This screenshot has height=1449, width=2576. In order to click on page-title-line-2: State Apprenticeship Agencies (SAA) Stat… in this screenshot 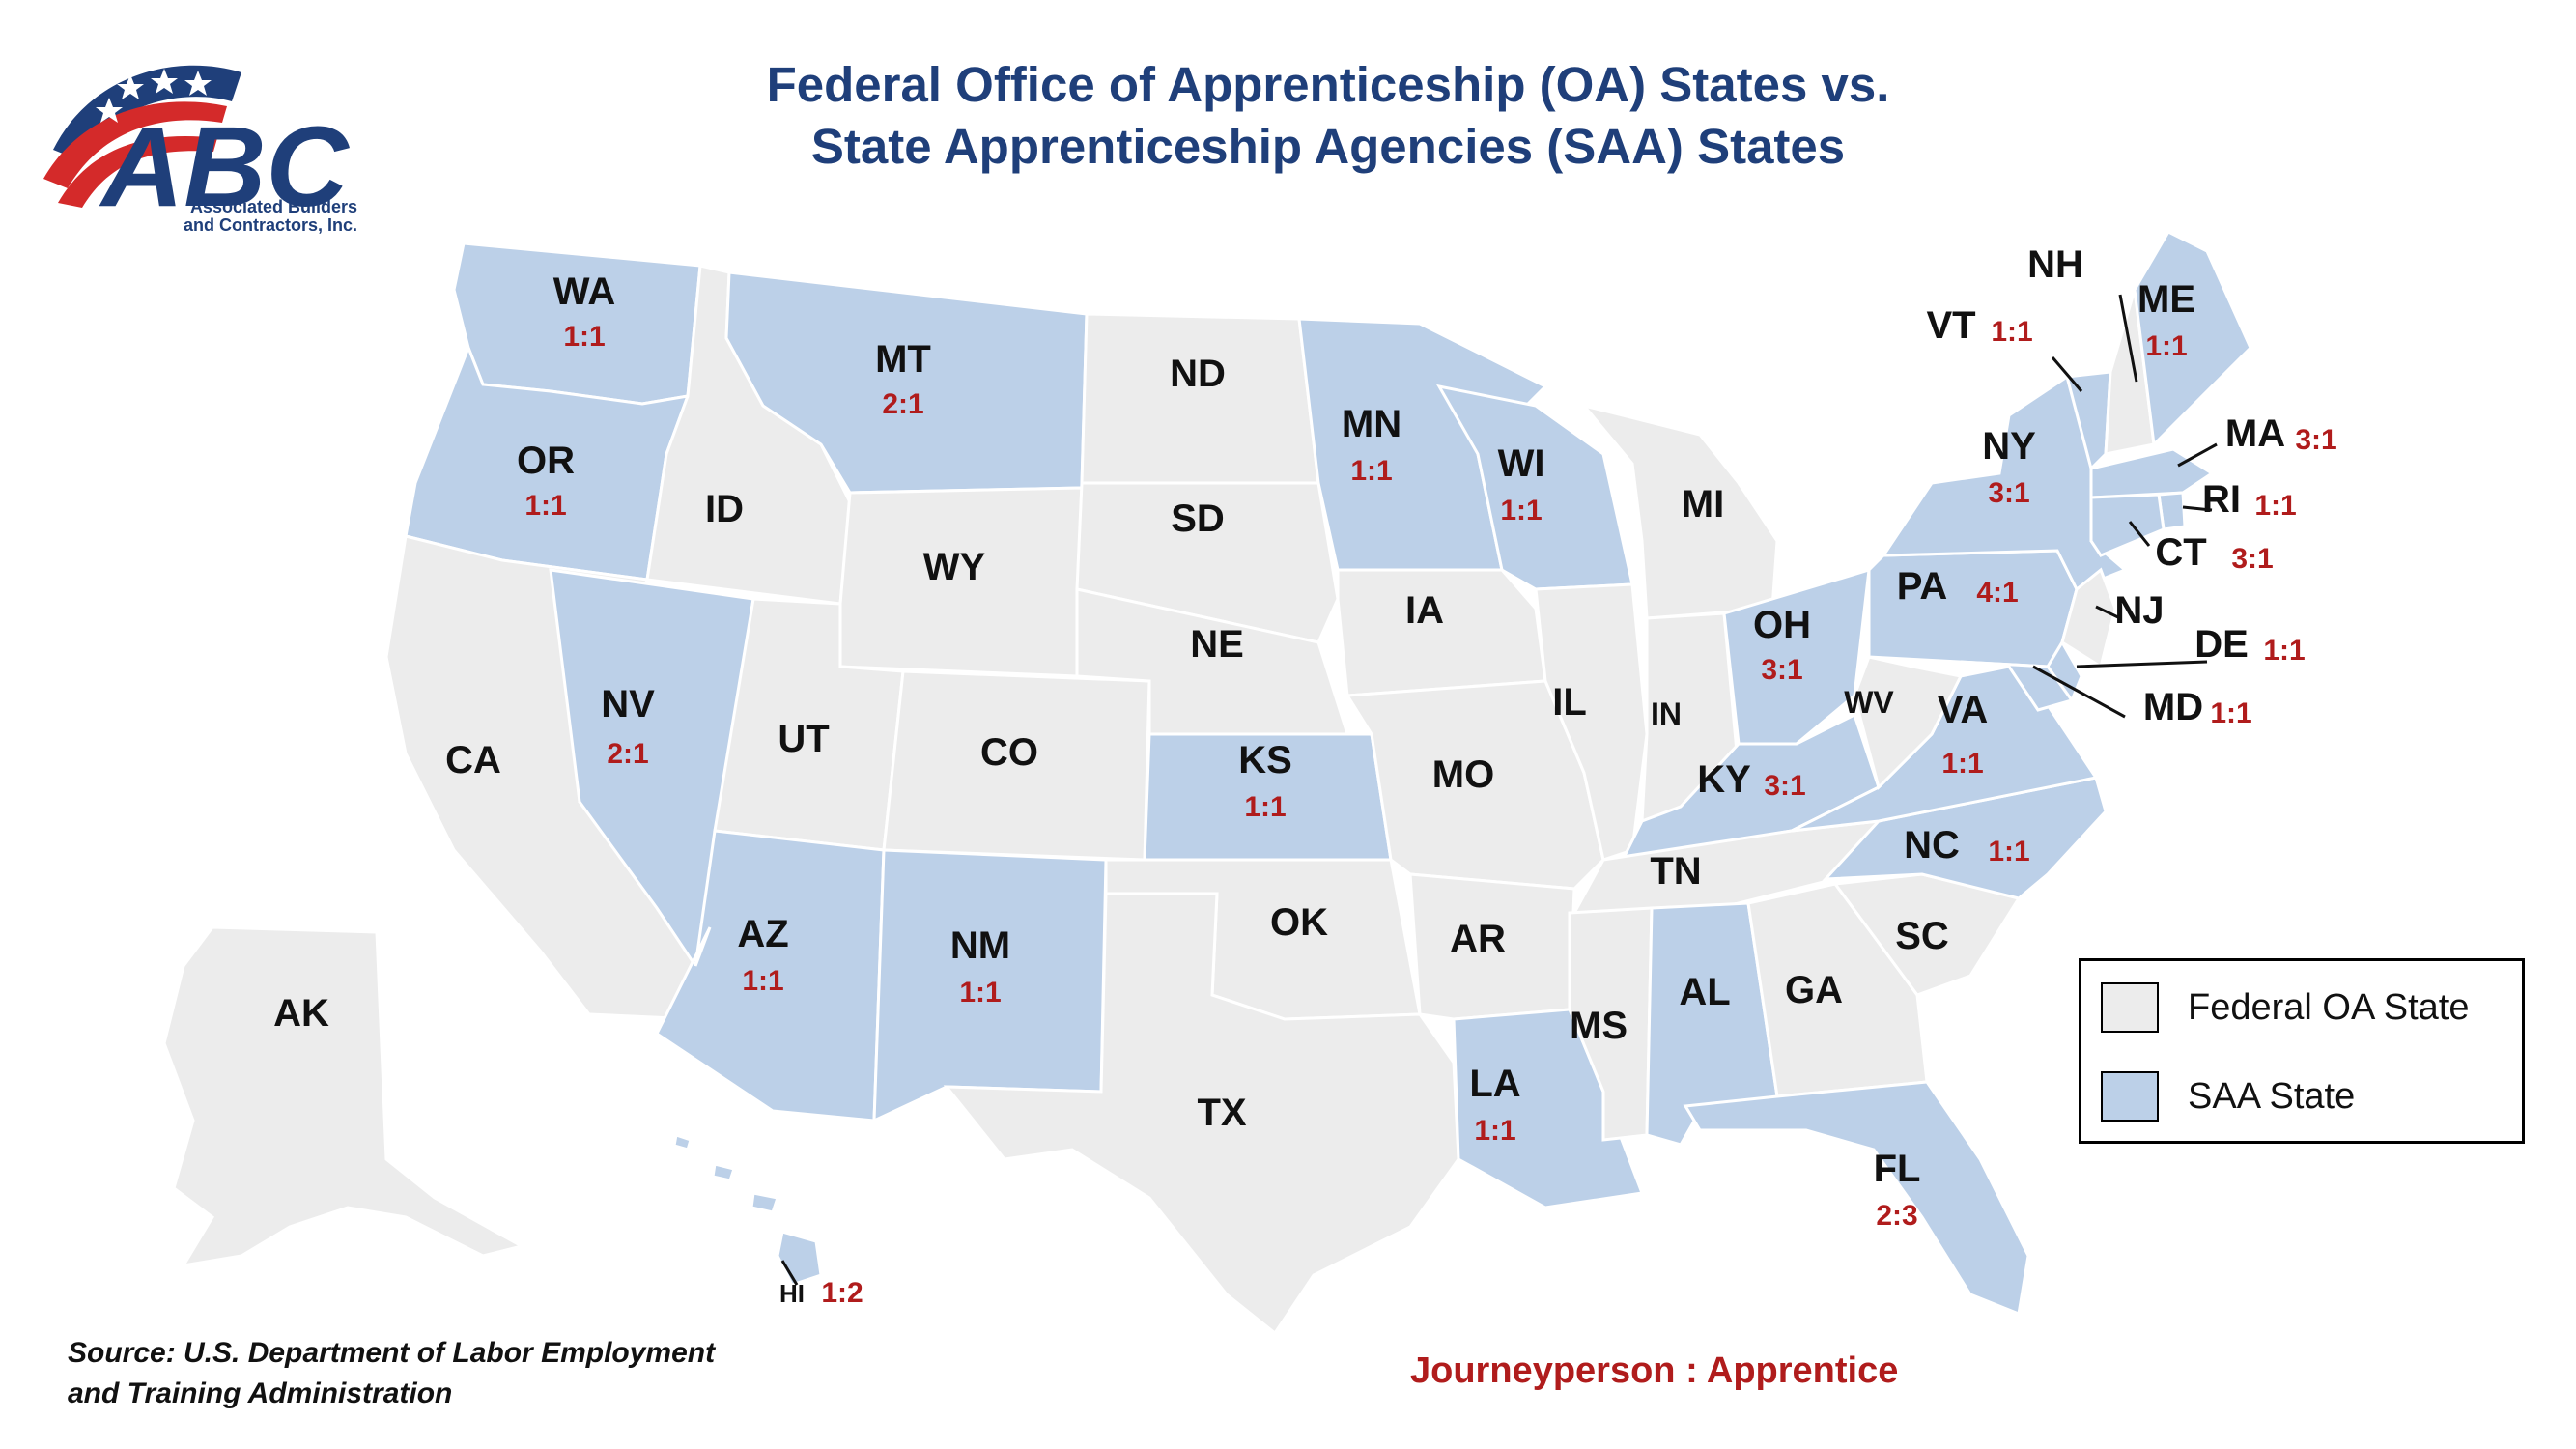, I will do `click(1328, 146)`.